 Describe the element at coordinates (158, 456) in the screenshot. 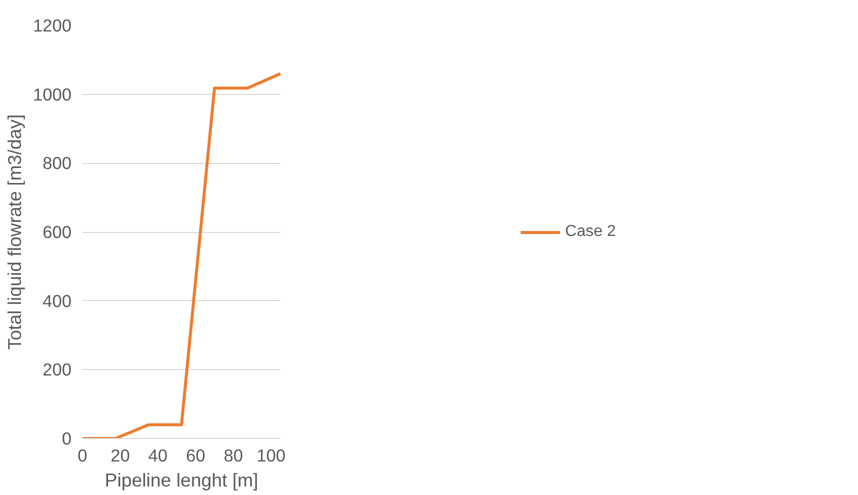

I see `x-tick-label: 40` at that location.